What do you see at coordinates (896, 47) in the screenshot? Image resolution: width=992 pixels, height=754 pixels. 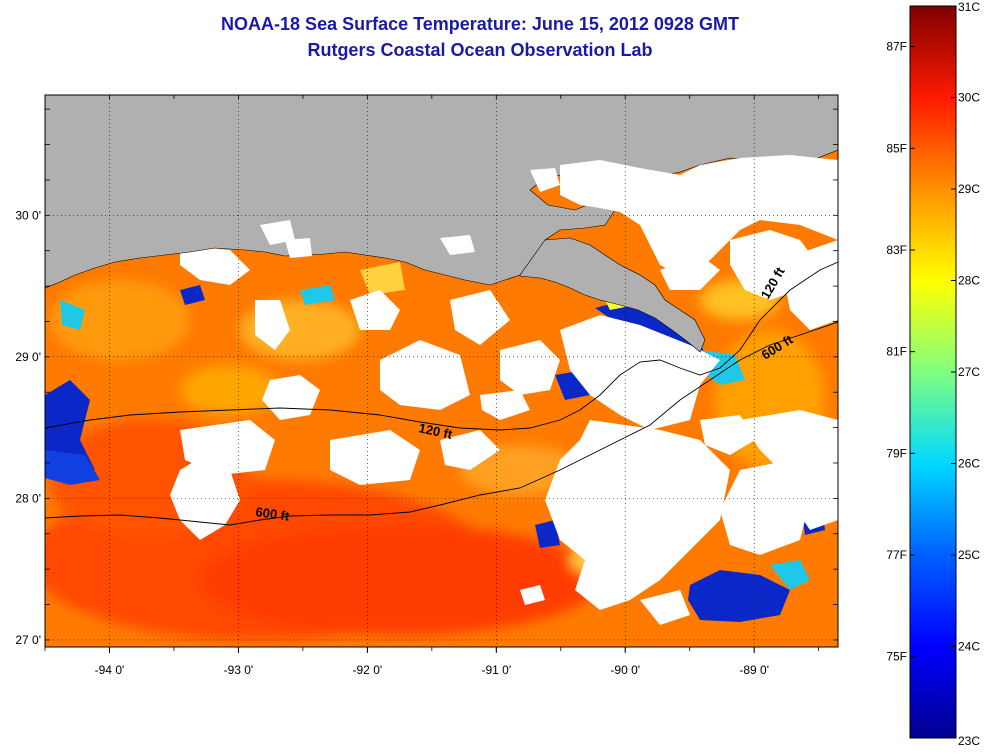 I see `colorbar-label-fahrenheit: 87F` at bounding box center [896, 47].